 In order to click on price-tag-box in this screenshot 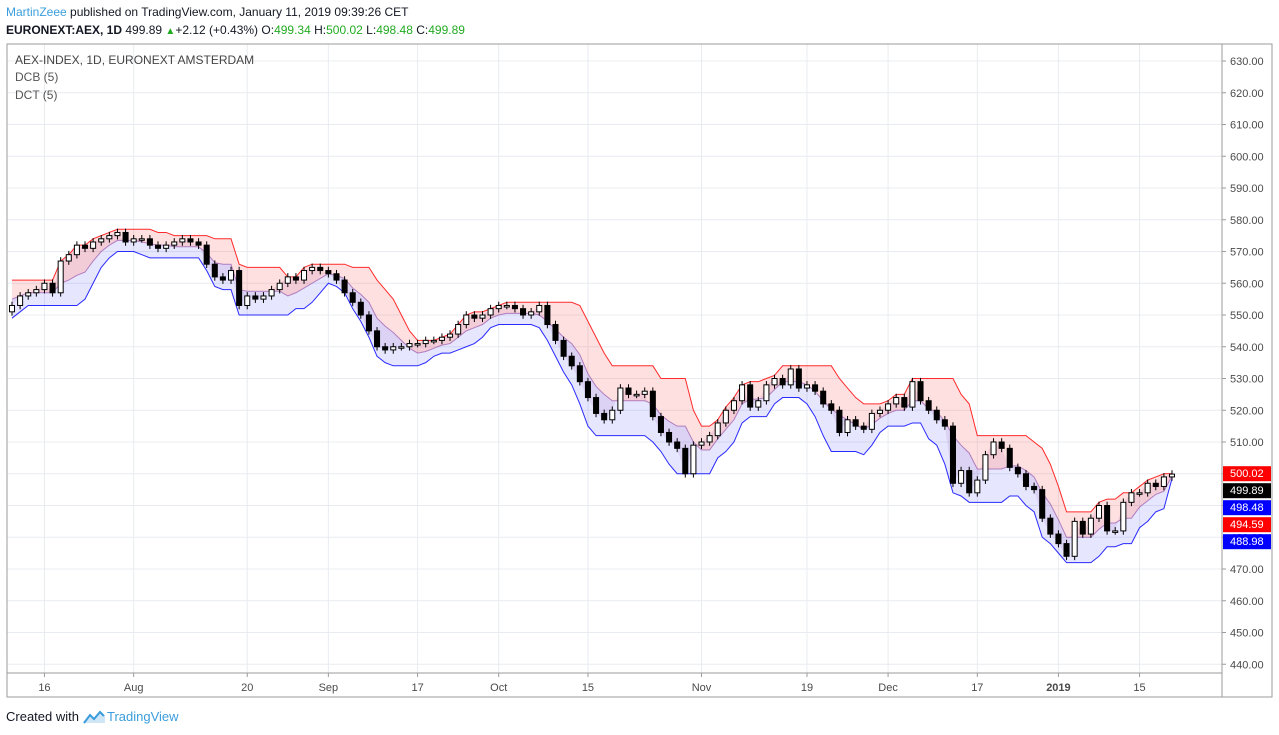, I will do `click(1247, 542)`.